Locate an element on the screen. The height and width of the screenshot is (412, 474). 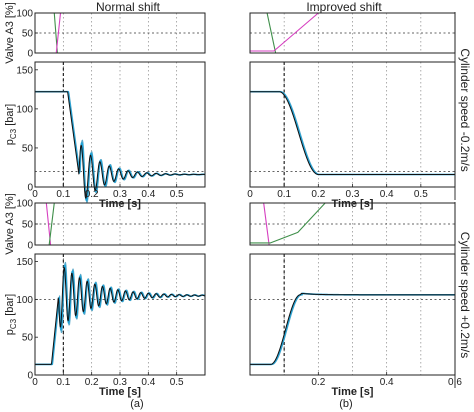
row-label-bottom-text: Cylinder speed +0.2m/s is located at coordinates (465, 295).